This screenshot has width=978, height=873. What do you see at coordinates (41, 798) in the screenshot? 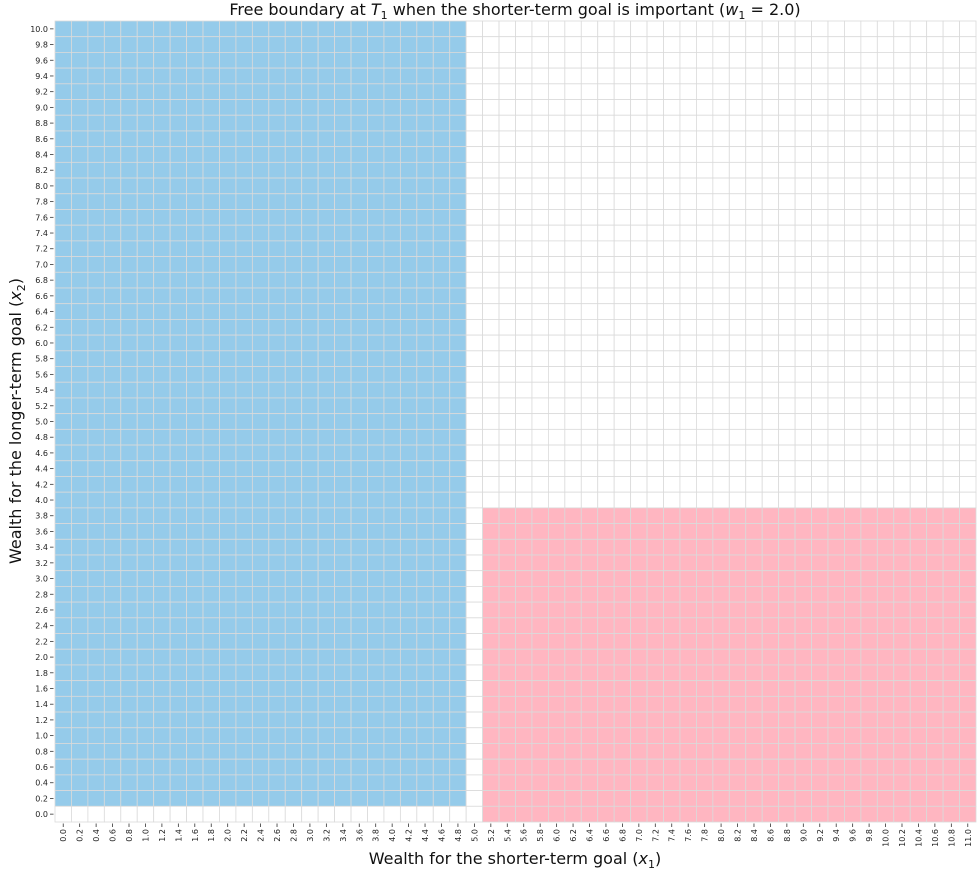
I see `y-tick-label: 0.2` at bounding box center [41, 798].